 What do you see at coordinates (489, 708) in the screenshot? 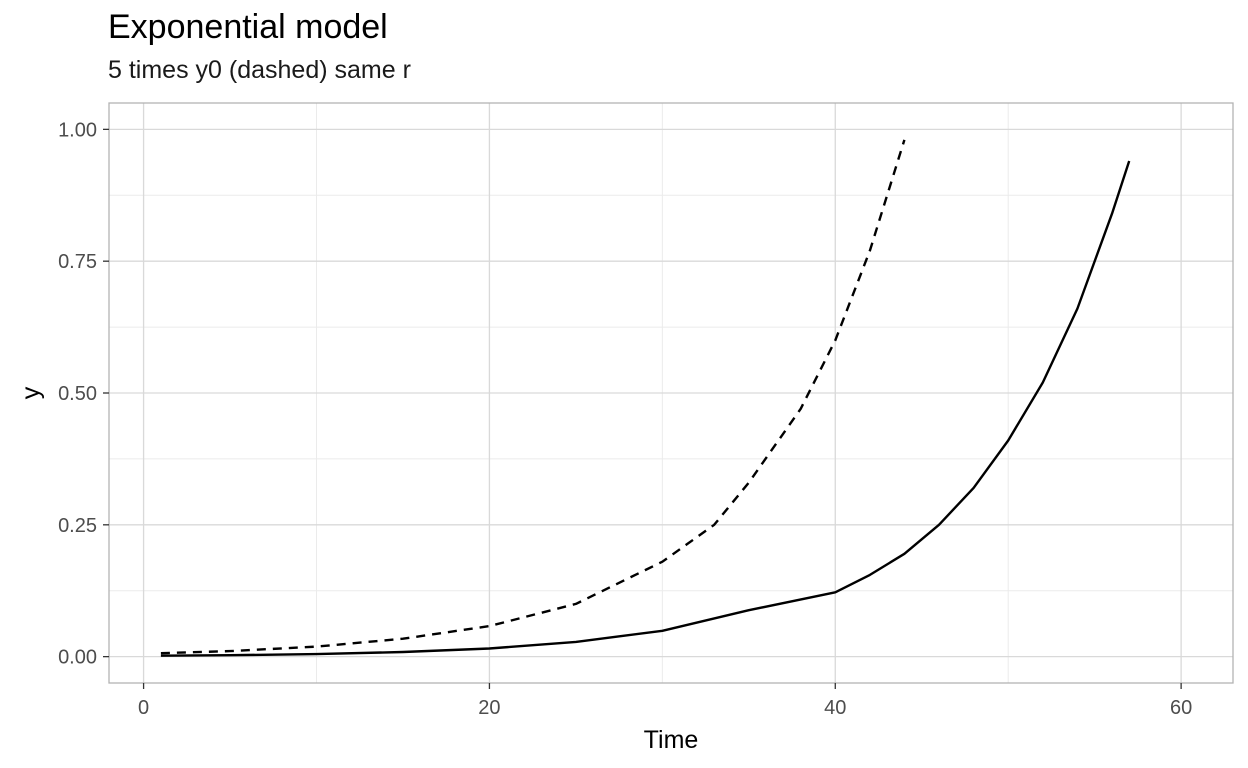
I see `x-tick-label: 20` at bounding box center [489, 708].